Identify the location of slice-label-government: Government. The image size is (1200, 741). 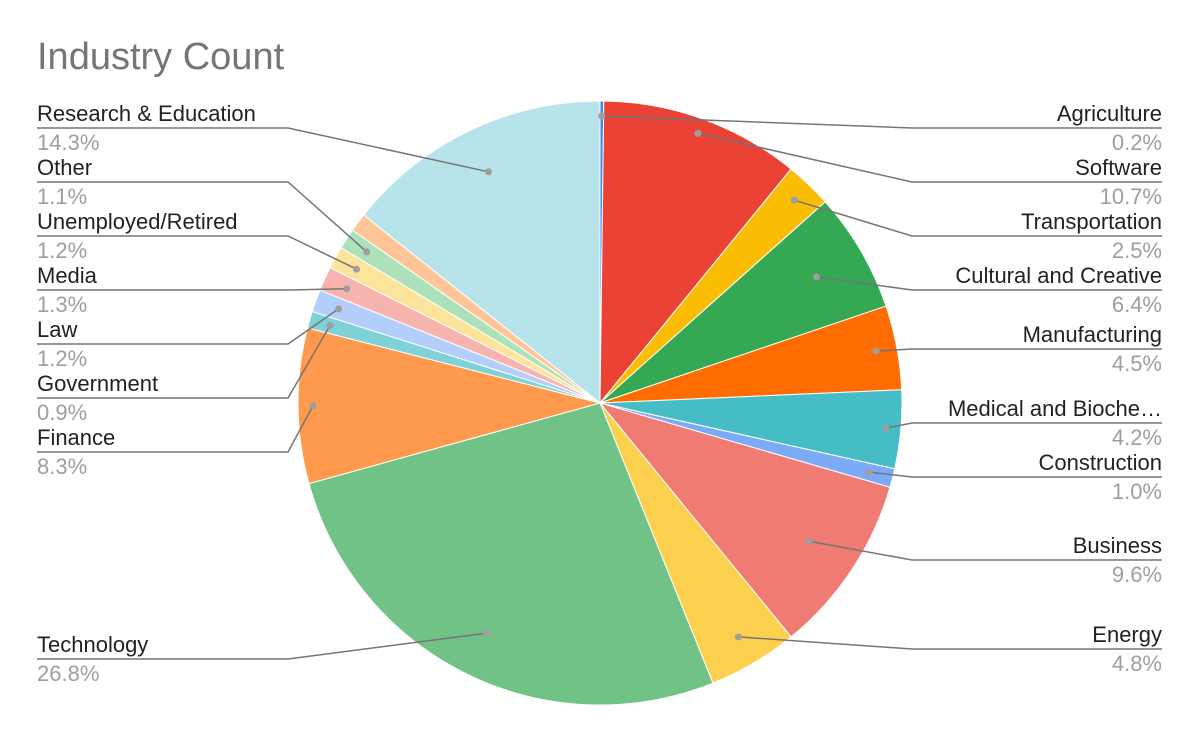
(97, 383).